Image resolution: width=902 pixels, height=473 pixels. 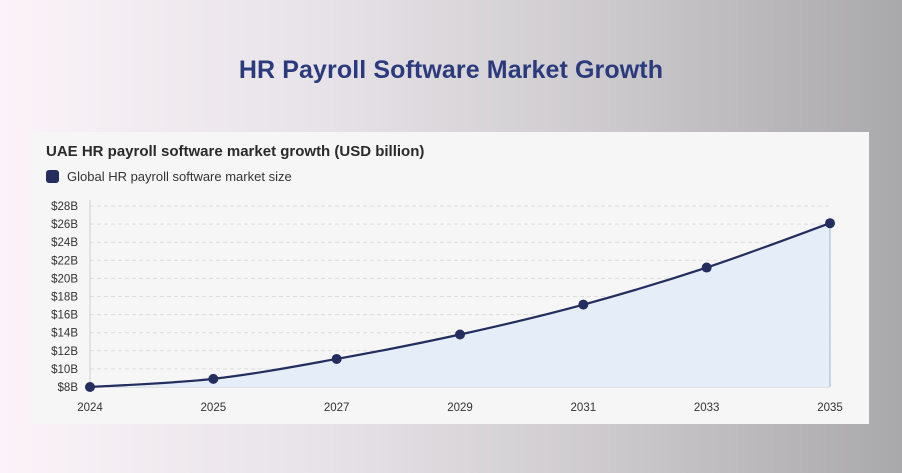 I want to click on y-tick-label: $22B, so click(x=64, y=261).